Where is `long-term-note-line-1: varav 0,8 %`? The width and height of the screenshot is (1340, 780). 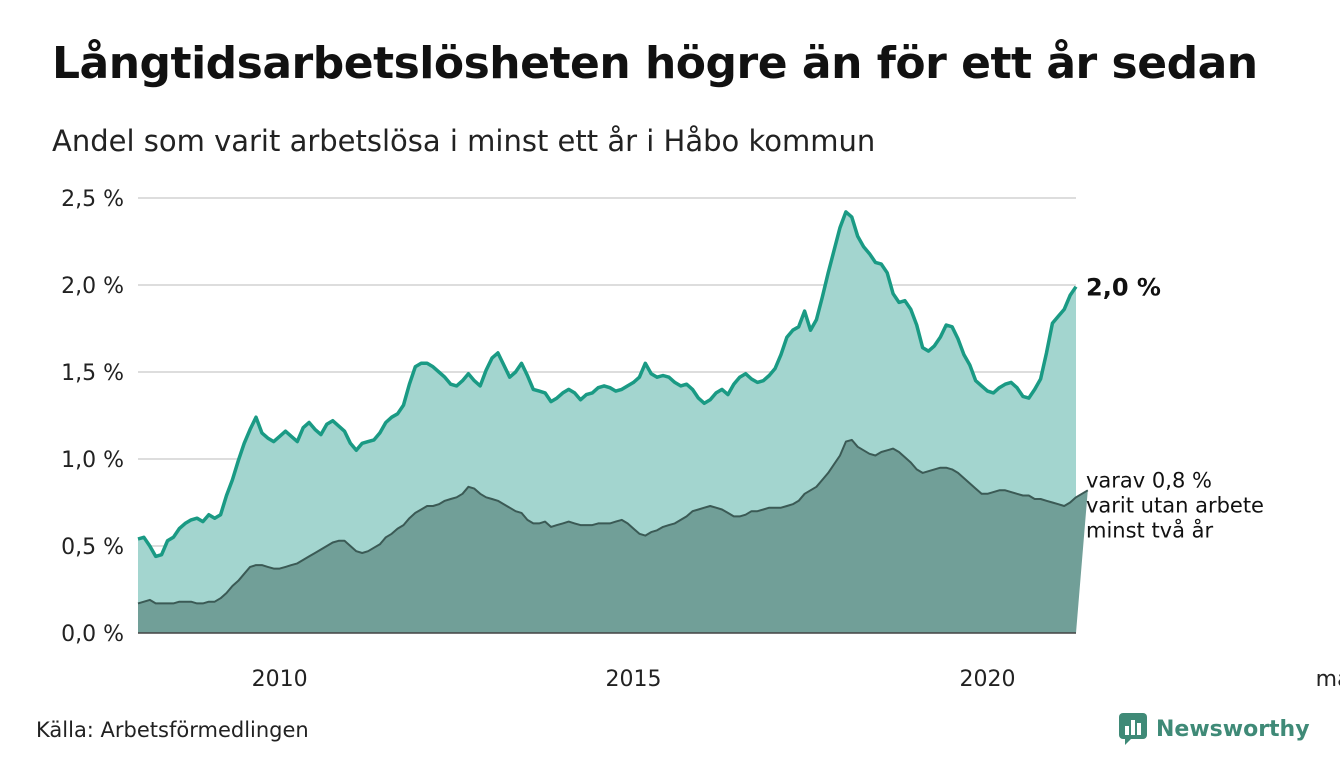
long-term-note-line-1: varav 0,8 % is located at coordinates (1149, 480).